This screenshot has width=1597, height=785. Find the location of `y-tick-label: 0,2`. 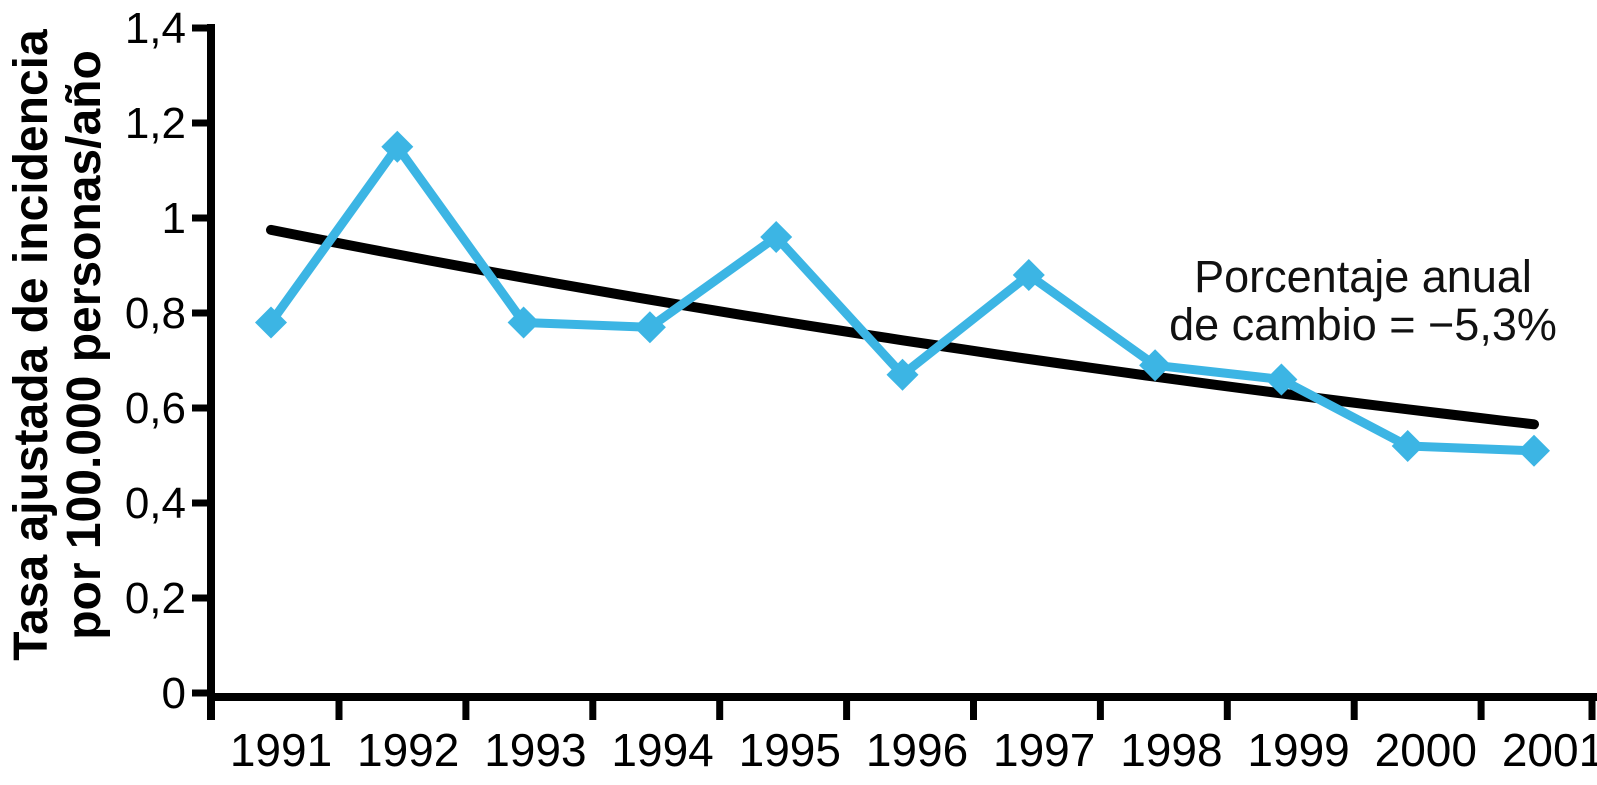

y-tick-label: 0,2 is located at coordinates (155, 598).